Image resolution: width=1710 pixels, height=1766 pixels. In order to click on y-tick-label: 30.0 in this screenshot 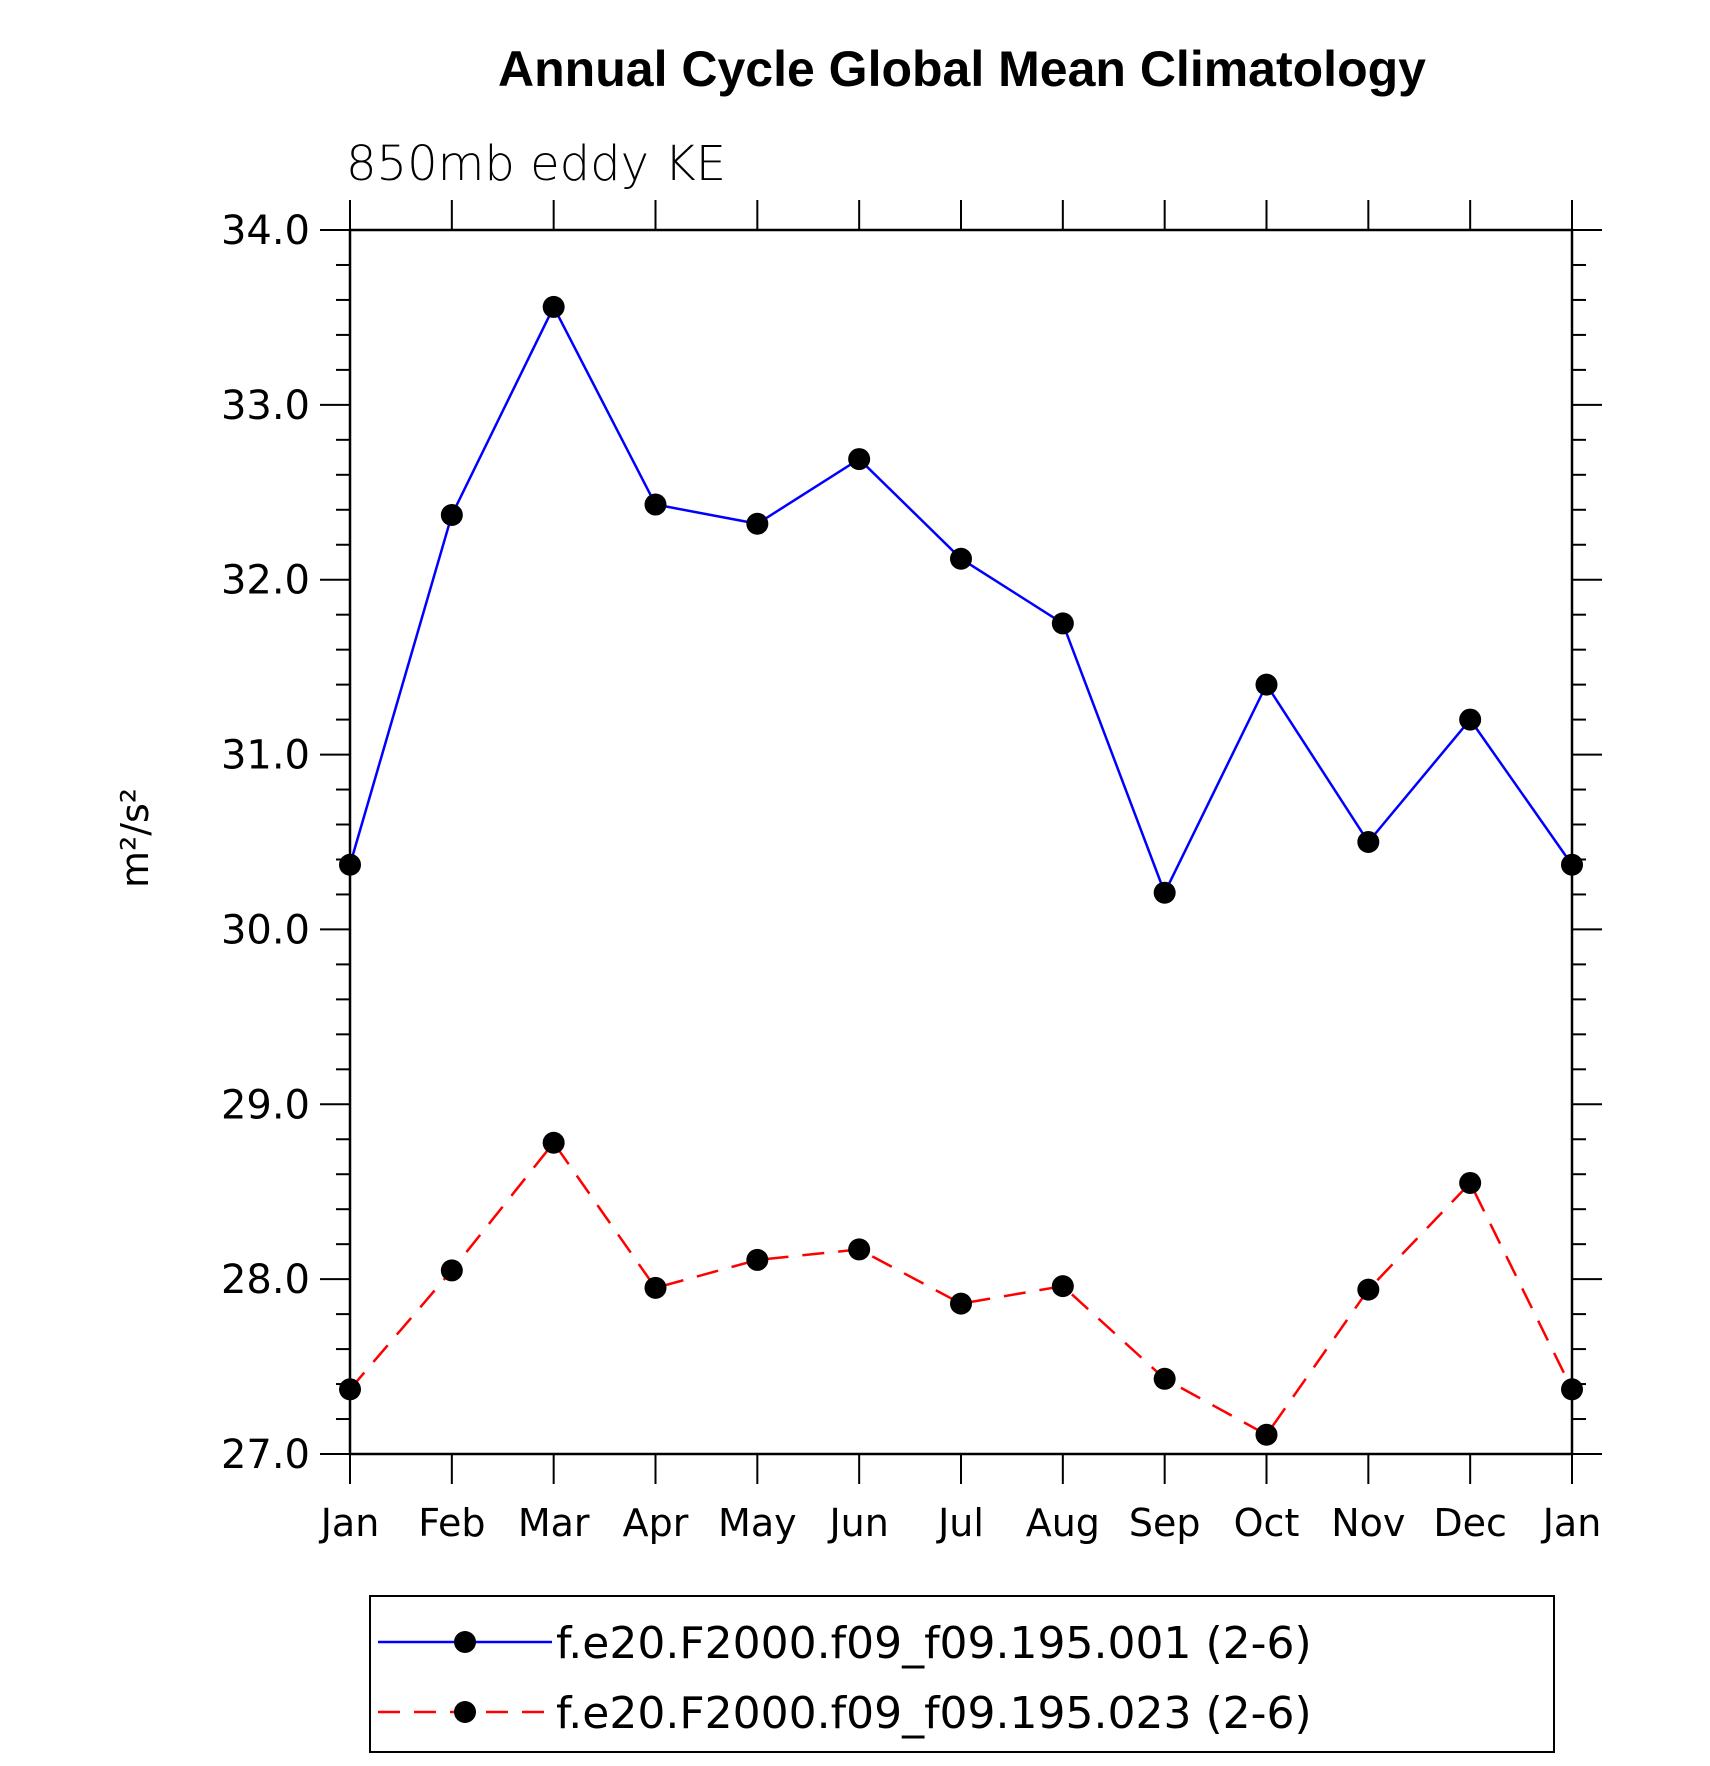, I will do `click(265, 930)`.